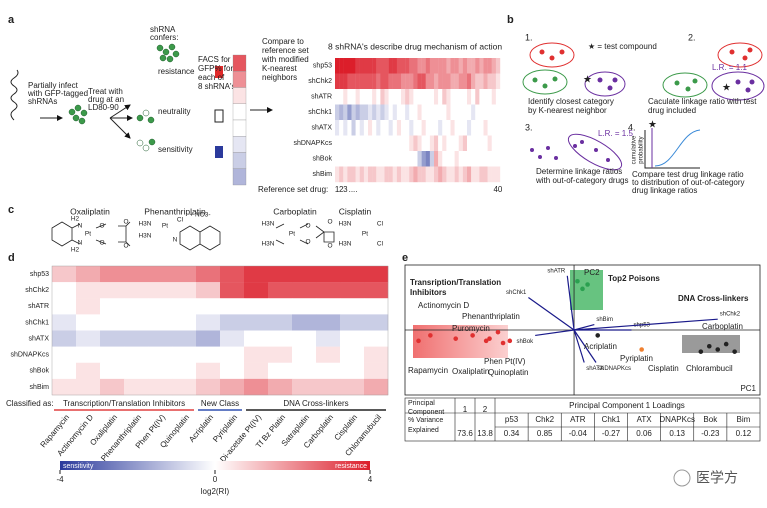 This screenshot has width=767, height=508. What do you see at coordinates (485, 409) in the screenshot?
I see `table-cell: 2` at bounding box center [485, 409].